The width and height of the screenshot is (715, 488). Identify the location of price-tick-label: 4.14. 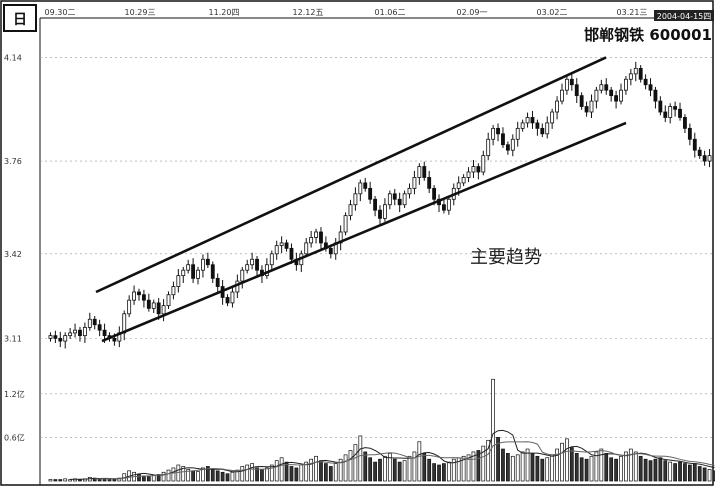
(13, 57).